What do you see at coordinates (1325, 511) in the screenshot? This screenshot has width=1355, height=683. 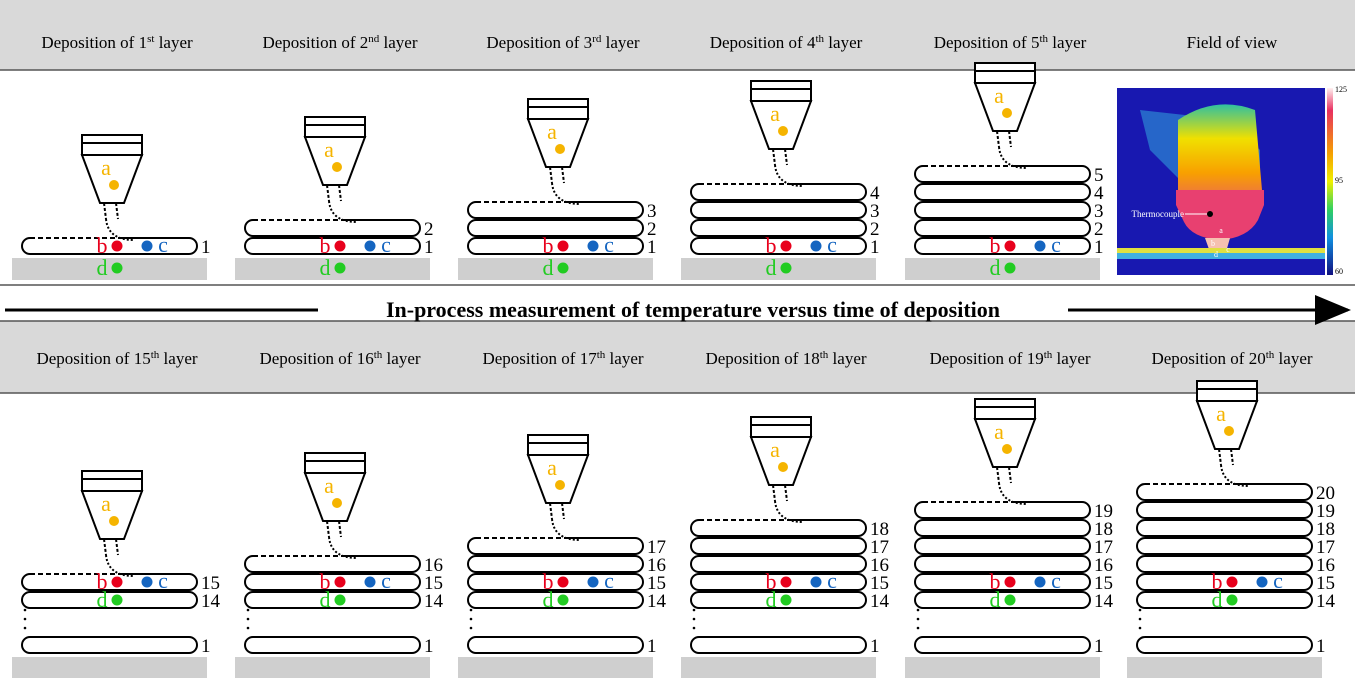 I see `layer-number: 19` at bounding box center [1325, 511].